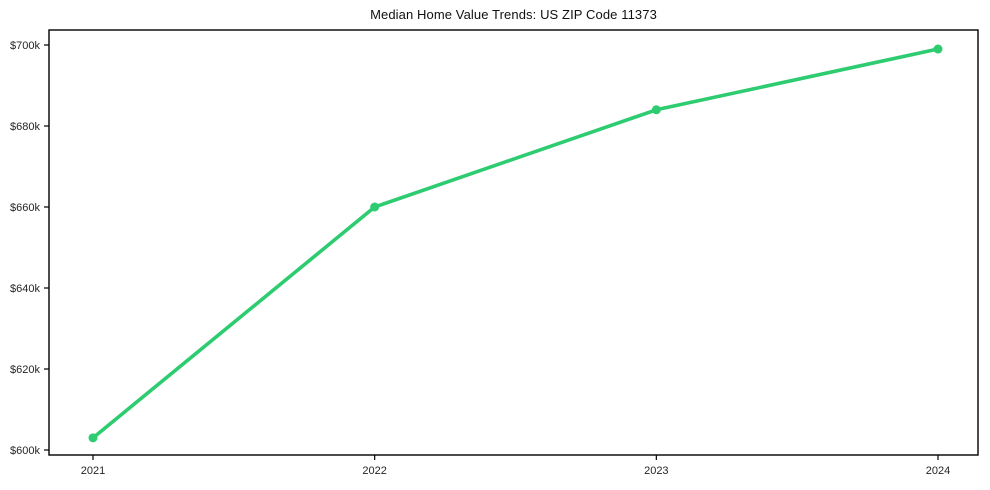  I want to click on data-point-2021, so click(93, 438).